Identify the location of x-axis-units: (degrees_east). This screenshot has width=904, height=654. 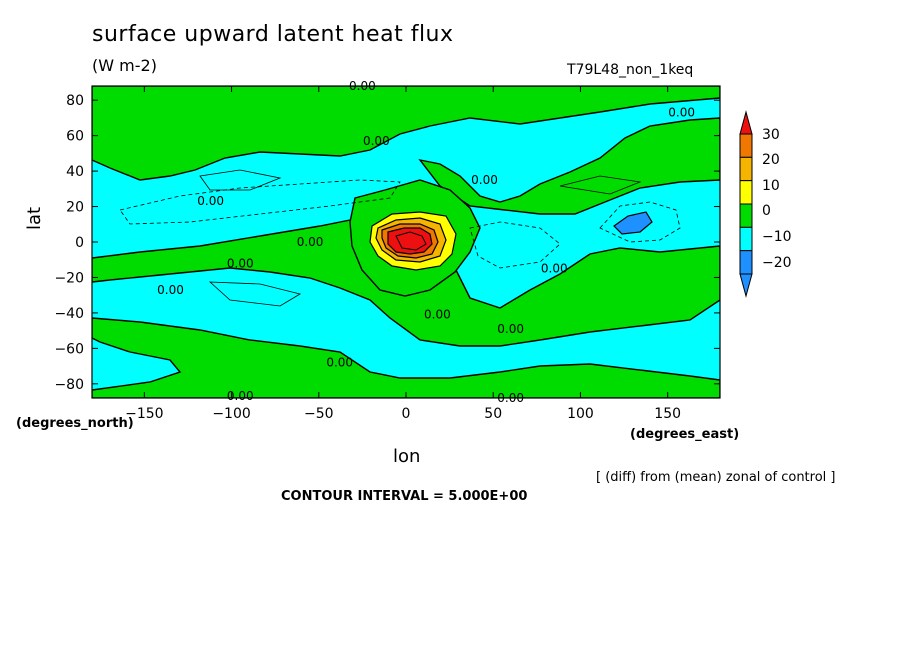
(685, 434).